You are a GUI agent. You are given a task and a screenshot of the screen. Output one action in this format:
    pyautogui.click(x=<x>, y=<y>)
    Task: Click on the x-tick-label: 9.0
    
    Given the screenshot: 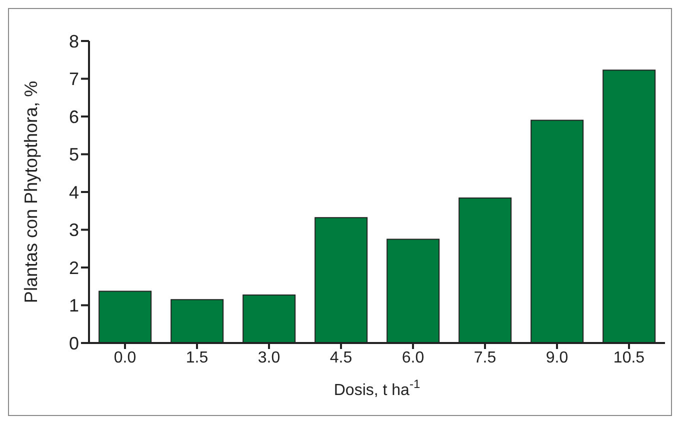 What is the action you would take?
    pyautogui.click(x=557, y=357)
    